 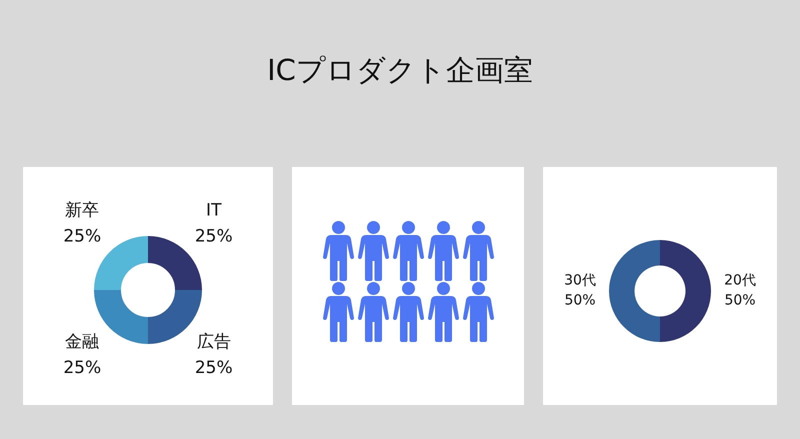 I want to click on slice-label: 20代, so click(x=740, y=280).